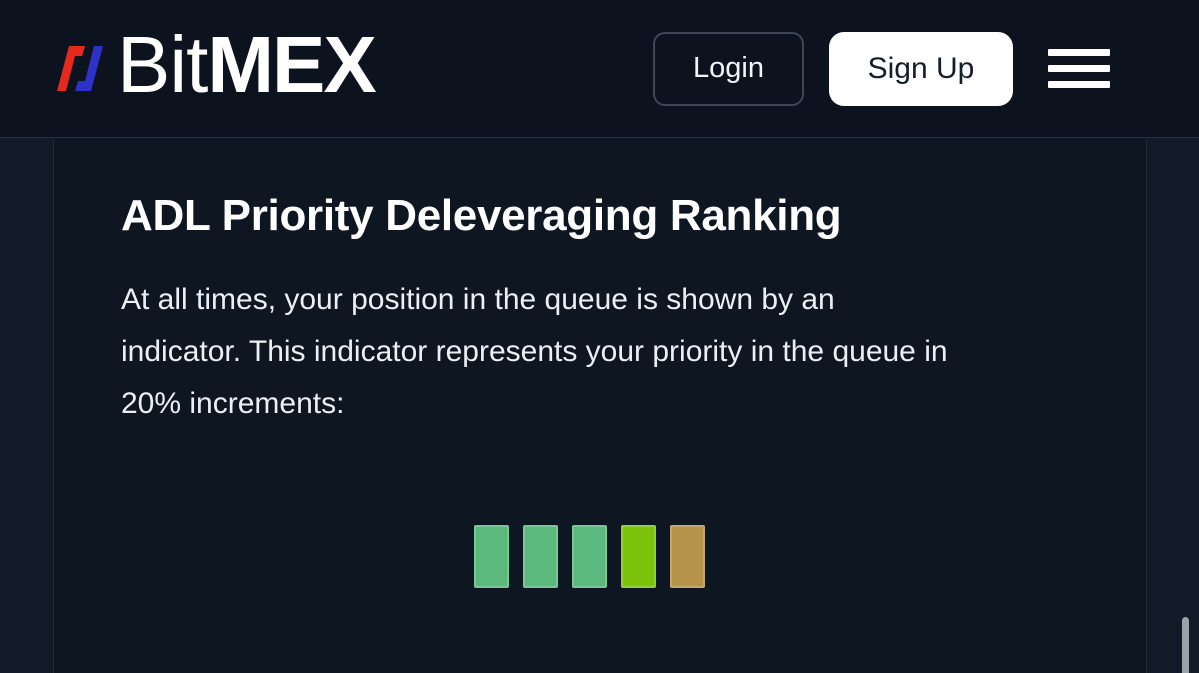 This screenshot has height=673, width=1199. Describe the element at coordinates (162, 64) in the screenshot. I see `wordmark-bit: Bit` at that location.